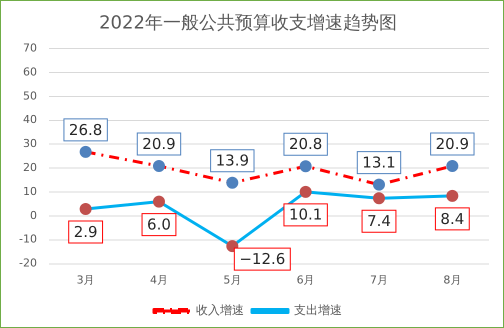 Image resolution: width=504 pixels, height=328 pixels. I want to click on x-tick-label: 4月, so click(159, 279).